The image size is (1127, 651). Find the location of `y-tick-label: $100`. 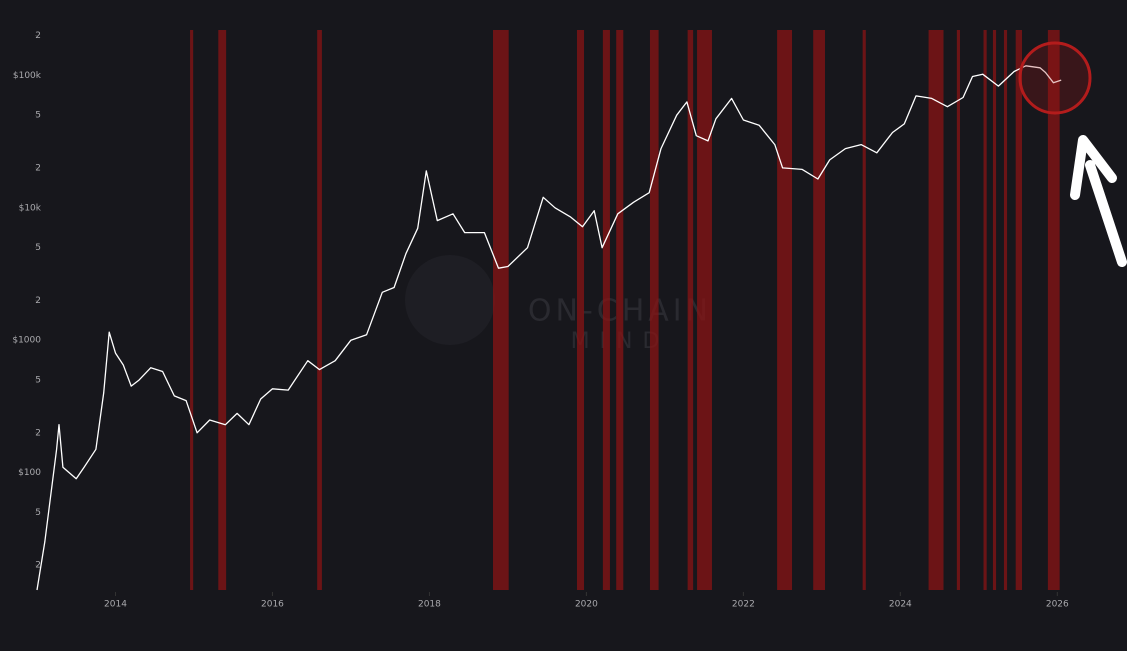

y-tick-label: $100 is located at coordinates (29, 473).